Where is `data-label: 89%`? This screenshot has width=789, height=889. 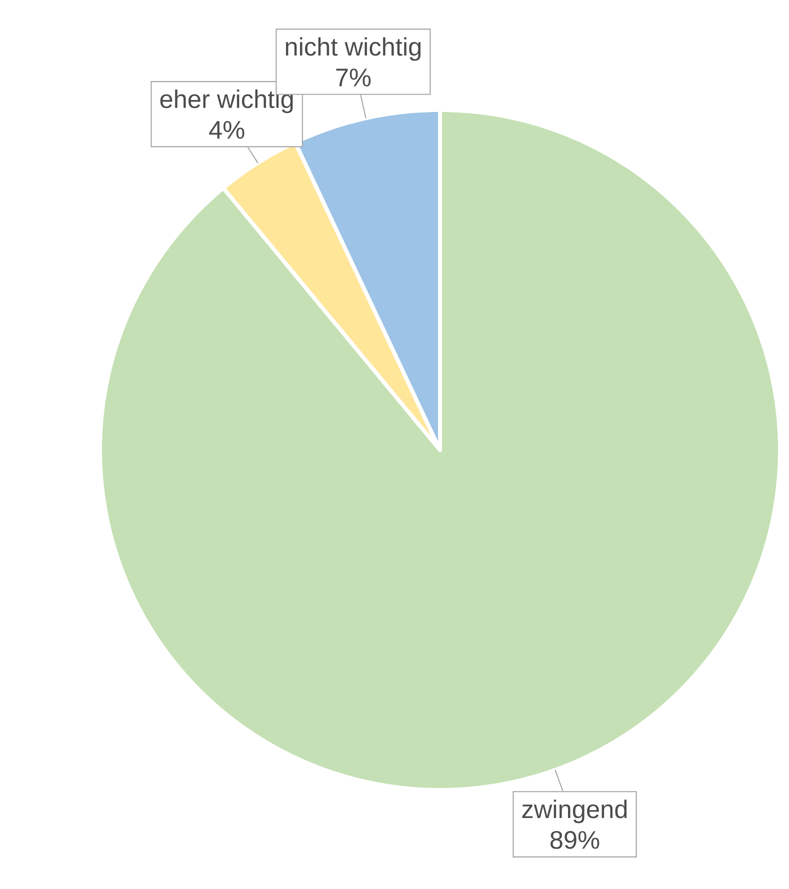 data-label: 89% is located at coordinates (575, 839).